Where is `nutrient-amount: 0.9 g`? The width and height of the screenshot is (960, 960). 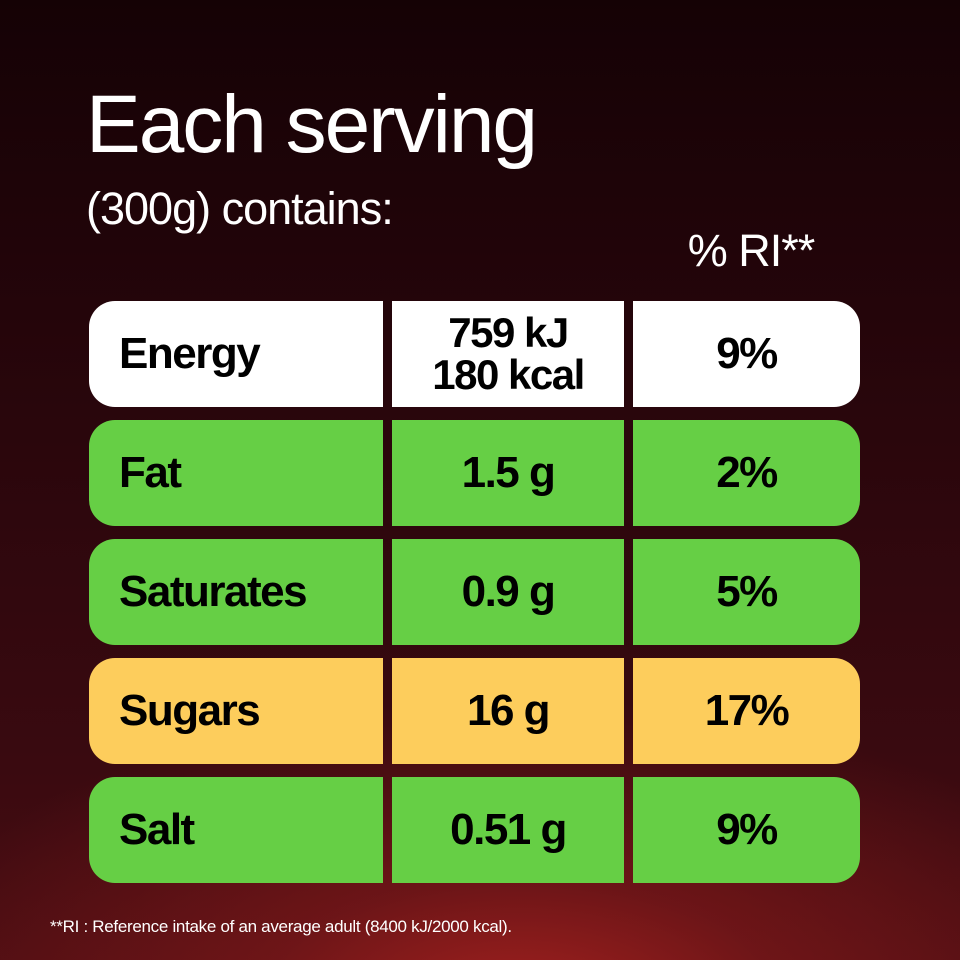 nutrient-amount: 0.9 g is located at coordinates (508, 592).